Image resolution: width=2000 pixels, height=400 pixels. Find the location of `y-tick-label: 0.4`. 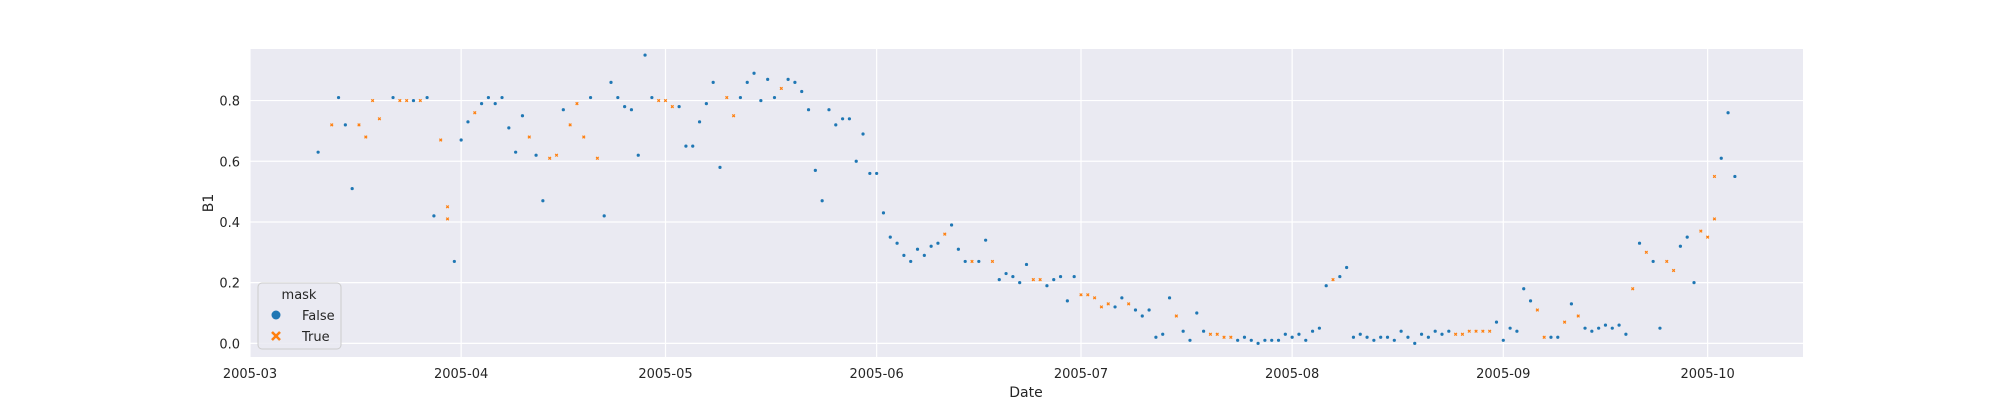

y-tick-label: 0.4 is located at coordinates (229, 223).